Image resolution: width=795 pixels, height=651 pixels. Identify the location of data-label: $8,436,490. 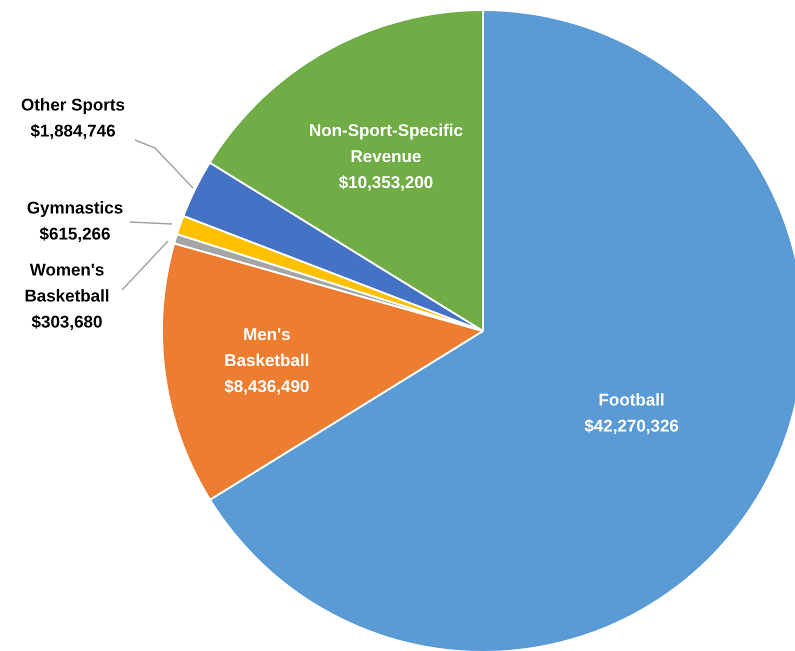
(267, 386).